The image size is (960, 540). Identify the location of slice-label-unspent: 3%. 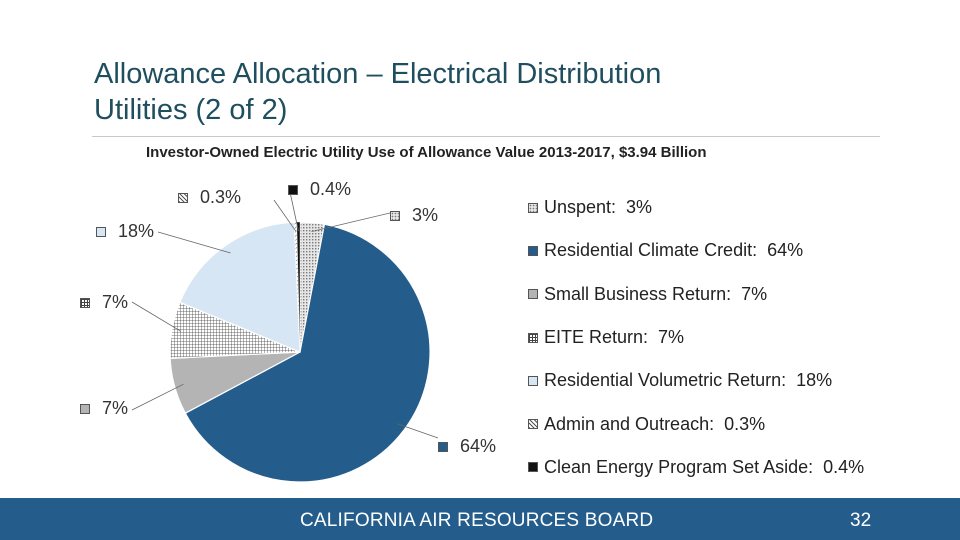
(414, 215).